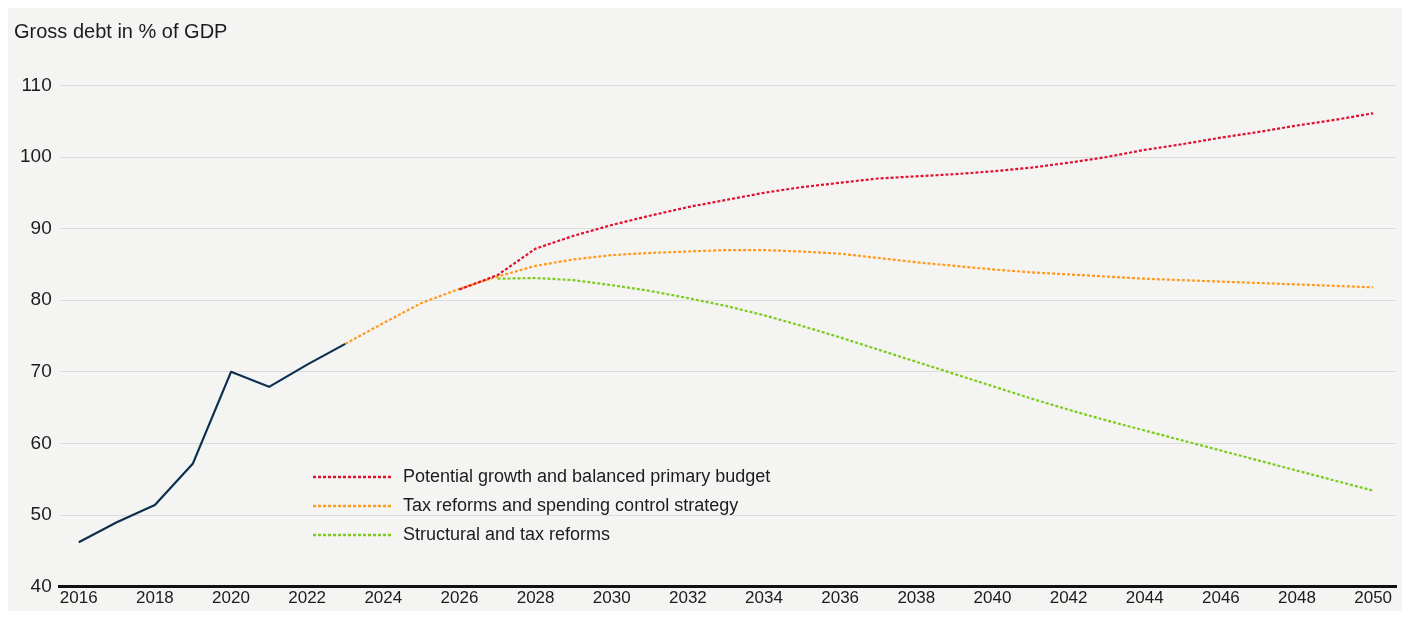 This screenshot has height=619, width=1410. Describe the element at coordinates (36, 84) in the screenshot. I see `y-tick-label: 110` at that location.